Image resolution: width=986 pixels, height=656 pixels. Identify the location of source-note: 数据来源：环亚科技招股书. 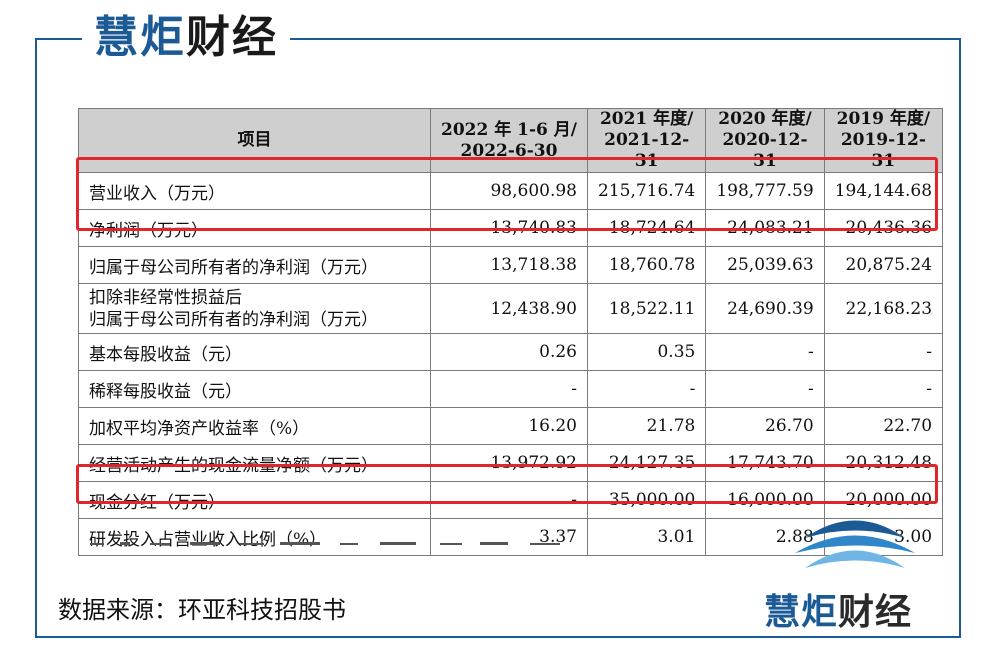
(202, 610).